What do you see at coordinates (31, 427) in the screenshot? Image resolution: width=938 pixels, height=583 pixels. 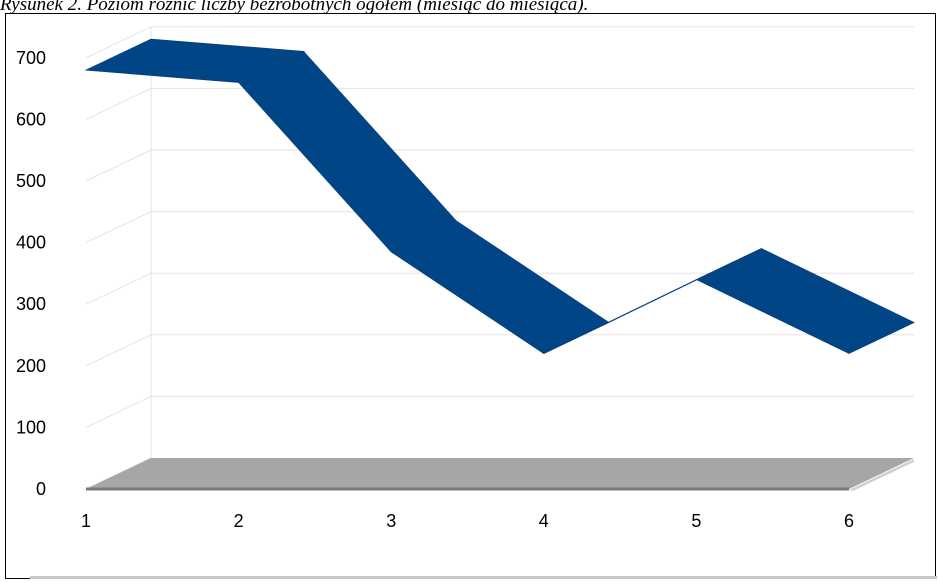 I see `y-tick-label: 100` at bounding box center [31, 427].